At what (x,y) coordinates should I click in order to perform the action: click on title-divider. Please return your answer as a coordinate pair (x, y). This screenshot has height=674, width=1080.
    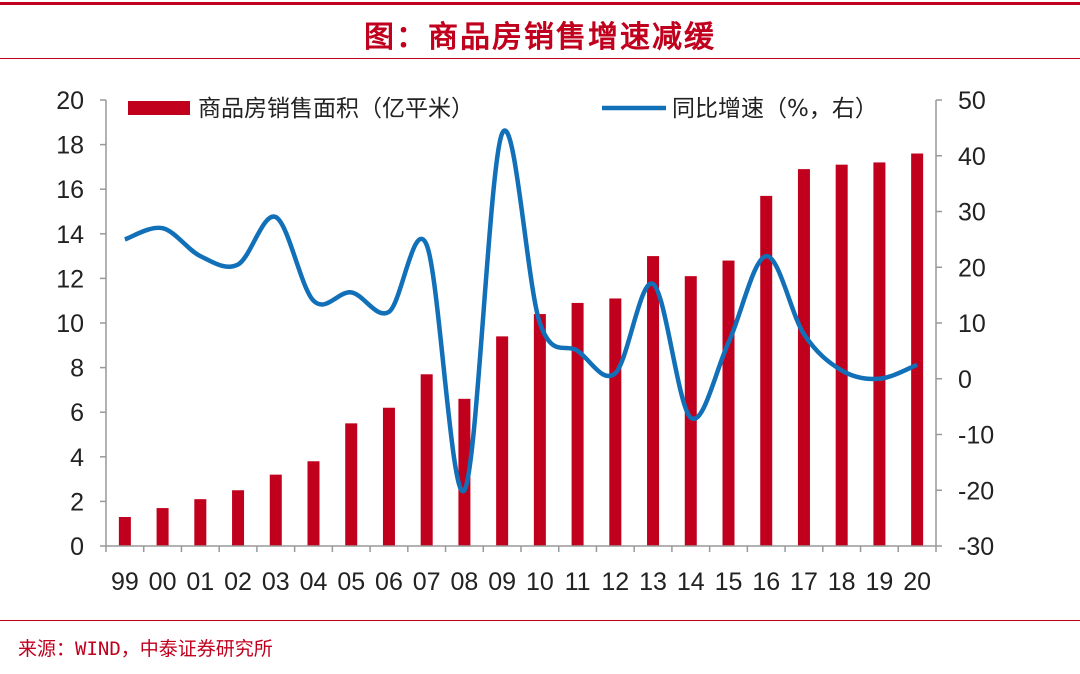
    Looking at the image, I should click on (540, 58).